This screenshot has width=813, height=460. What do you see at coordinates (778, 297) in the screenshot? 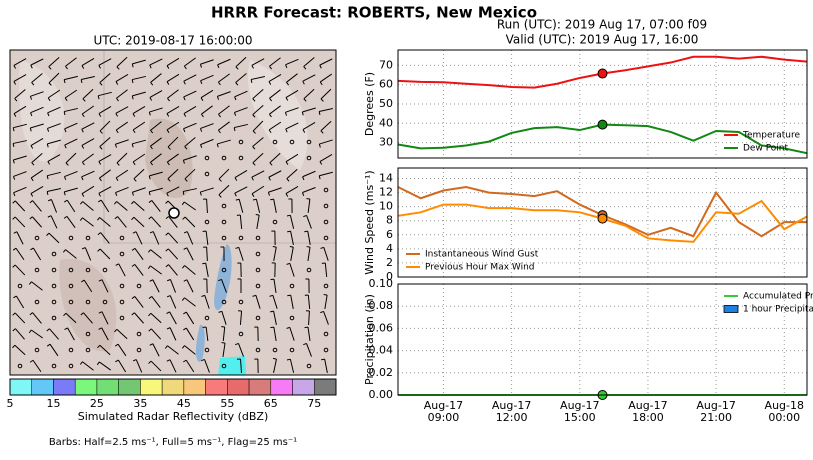
I see `legend-label: Accumulated Precipitation` at bounding box center [778, 297].